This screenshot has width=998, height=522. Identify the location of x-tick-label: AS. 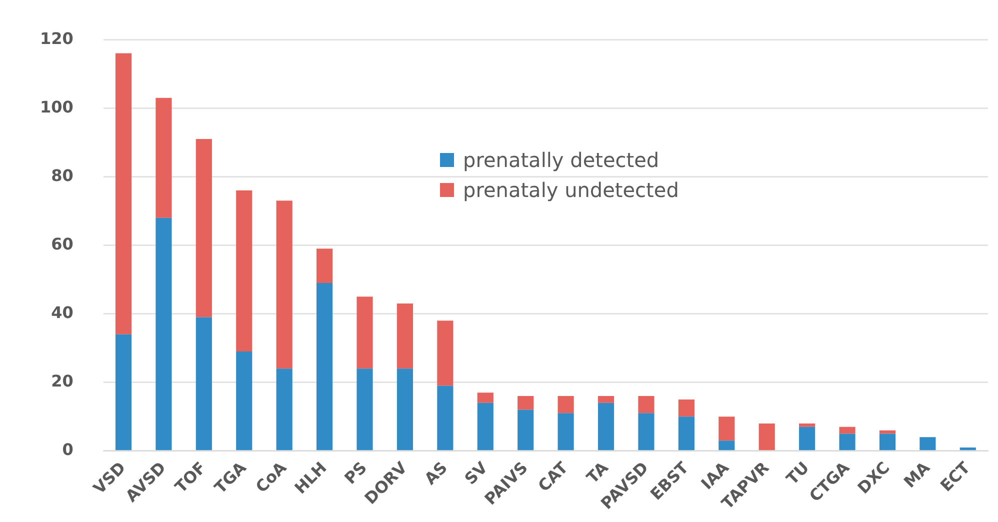
(435, 473).